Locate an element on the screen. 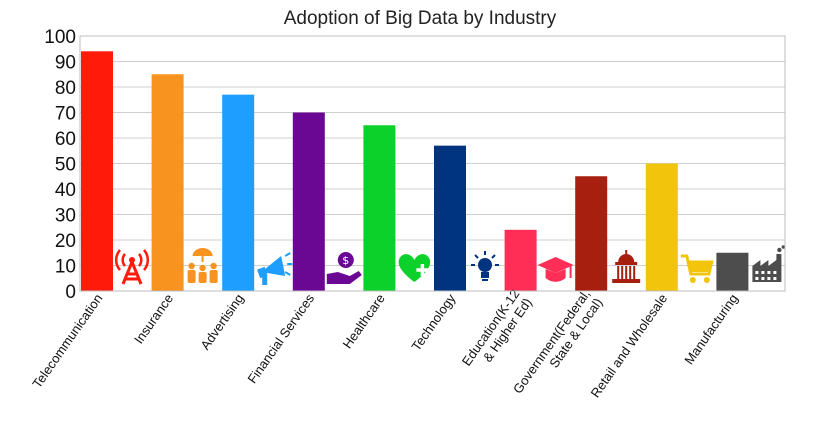 This screenshot has height=424, width=830. x-tick-label: Education(K-12& Higher Ed) is located at coordinates (497, 332).